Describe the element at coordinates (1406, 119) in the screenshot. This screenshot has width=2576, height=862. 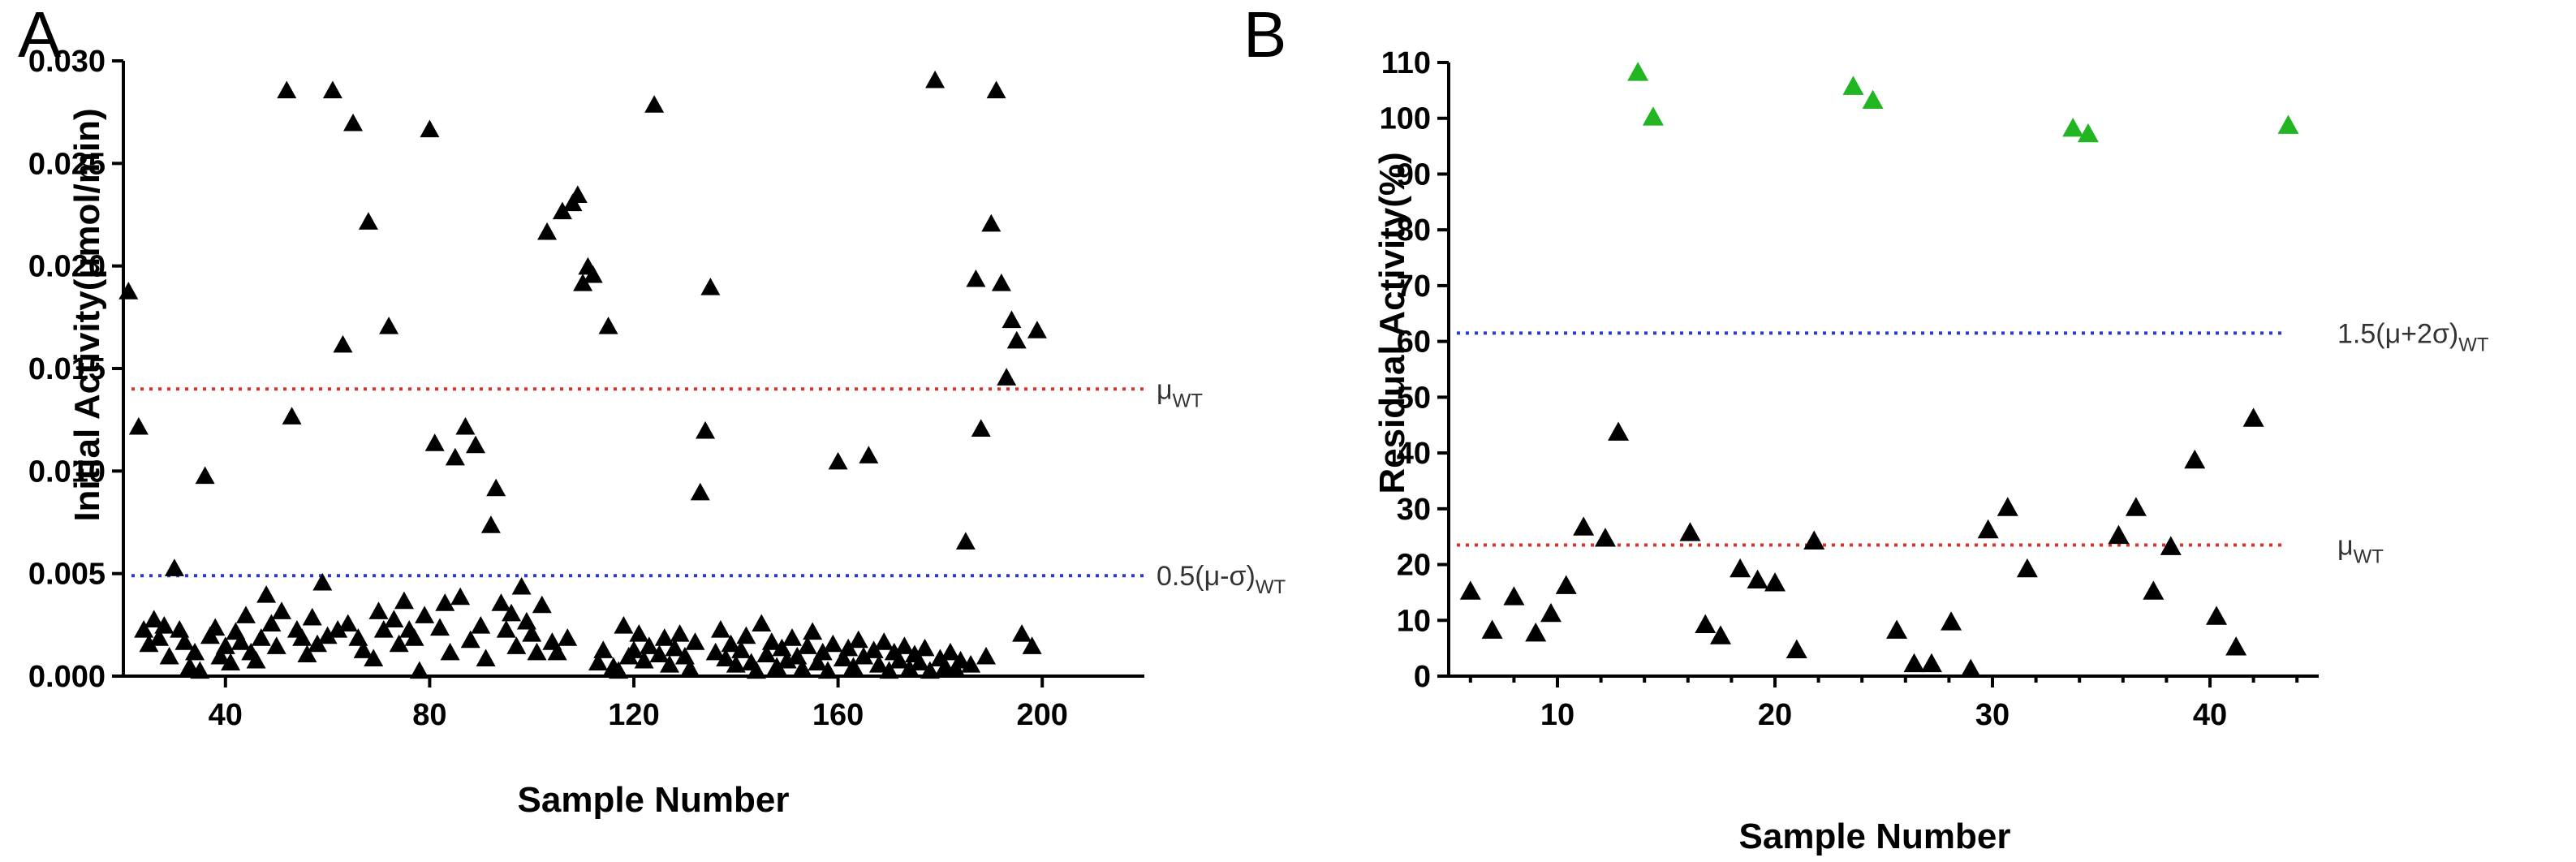
I see `y-tick-label: 100` at that location.